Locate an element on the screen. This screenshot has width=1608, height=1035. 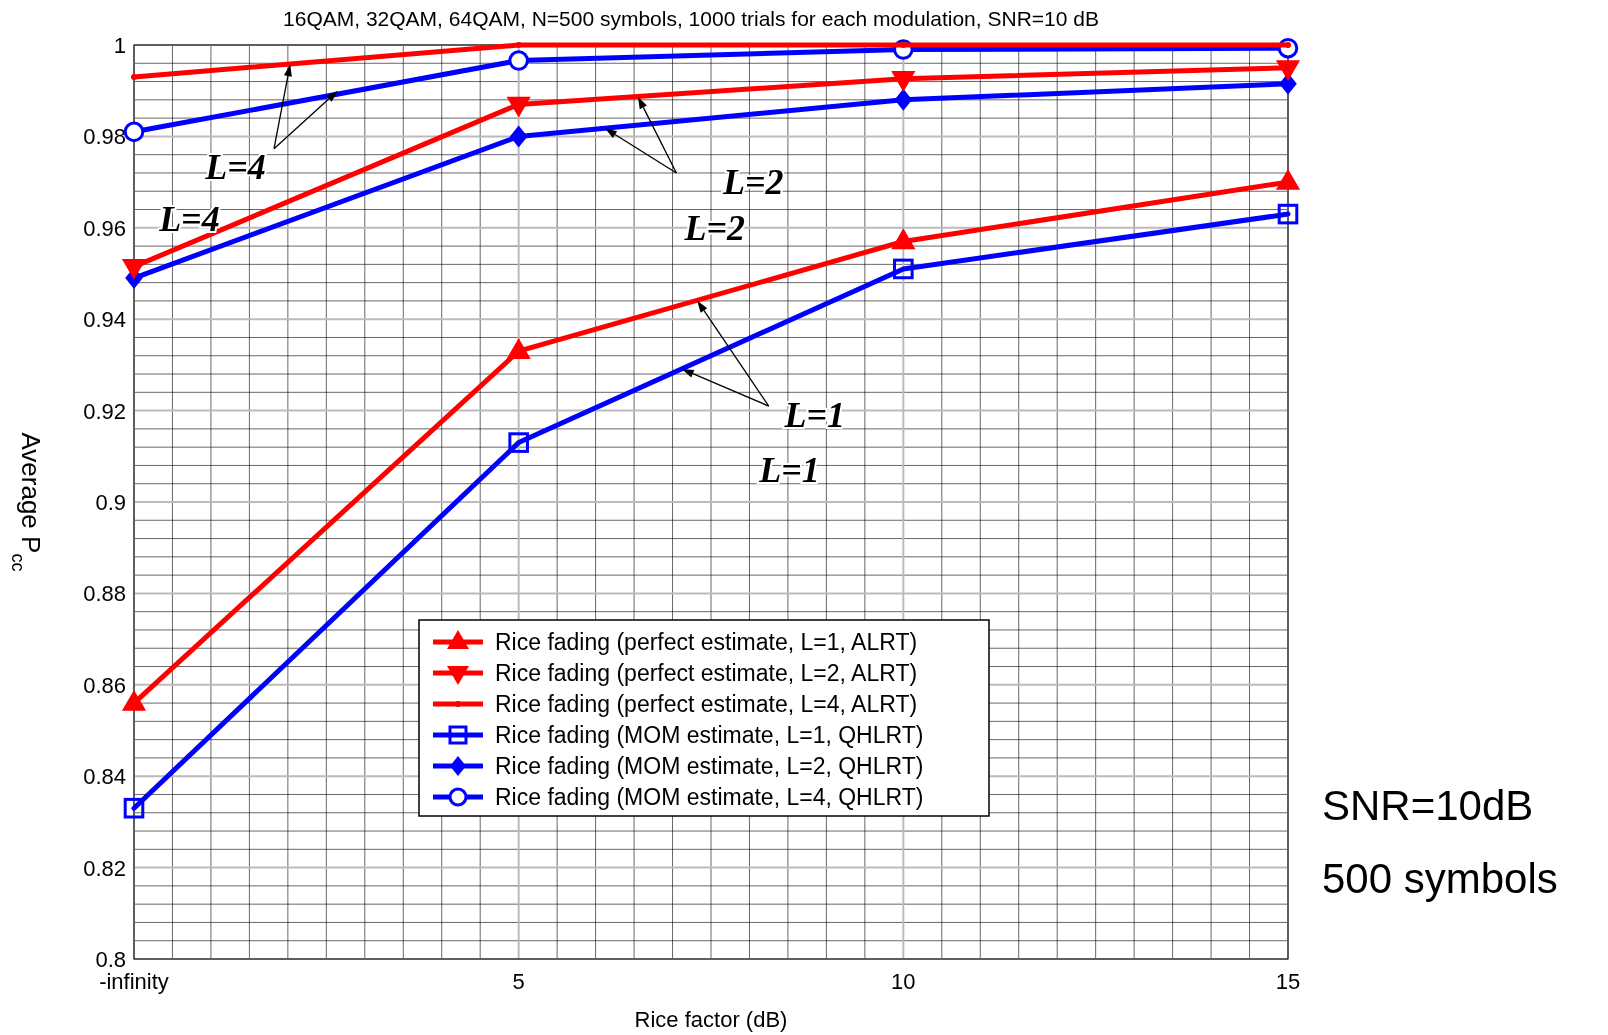
legend-label: Rice fading (MOM estimate, L=1, QHLRT) is located at coordinates (709, 735).